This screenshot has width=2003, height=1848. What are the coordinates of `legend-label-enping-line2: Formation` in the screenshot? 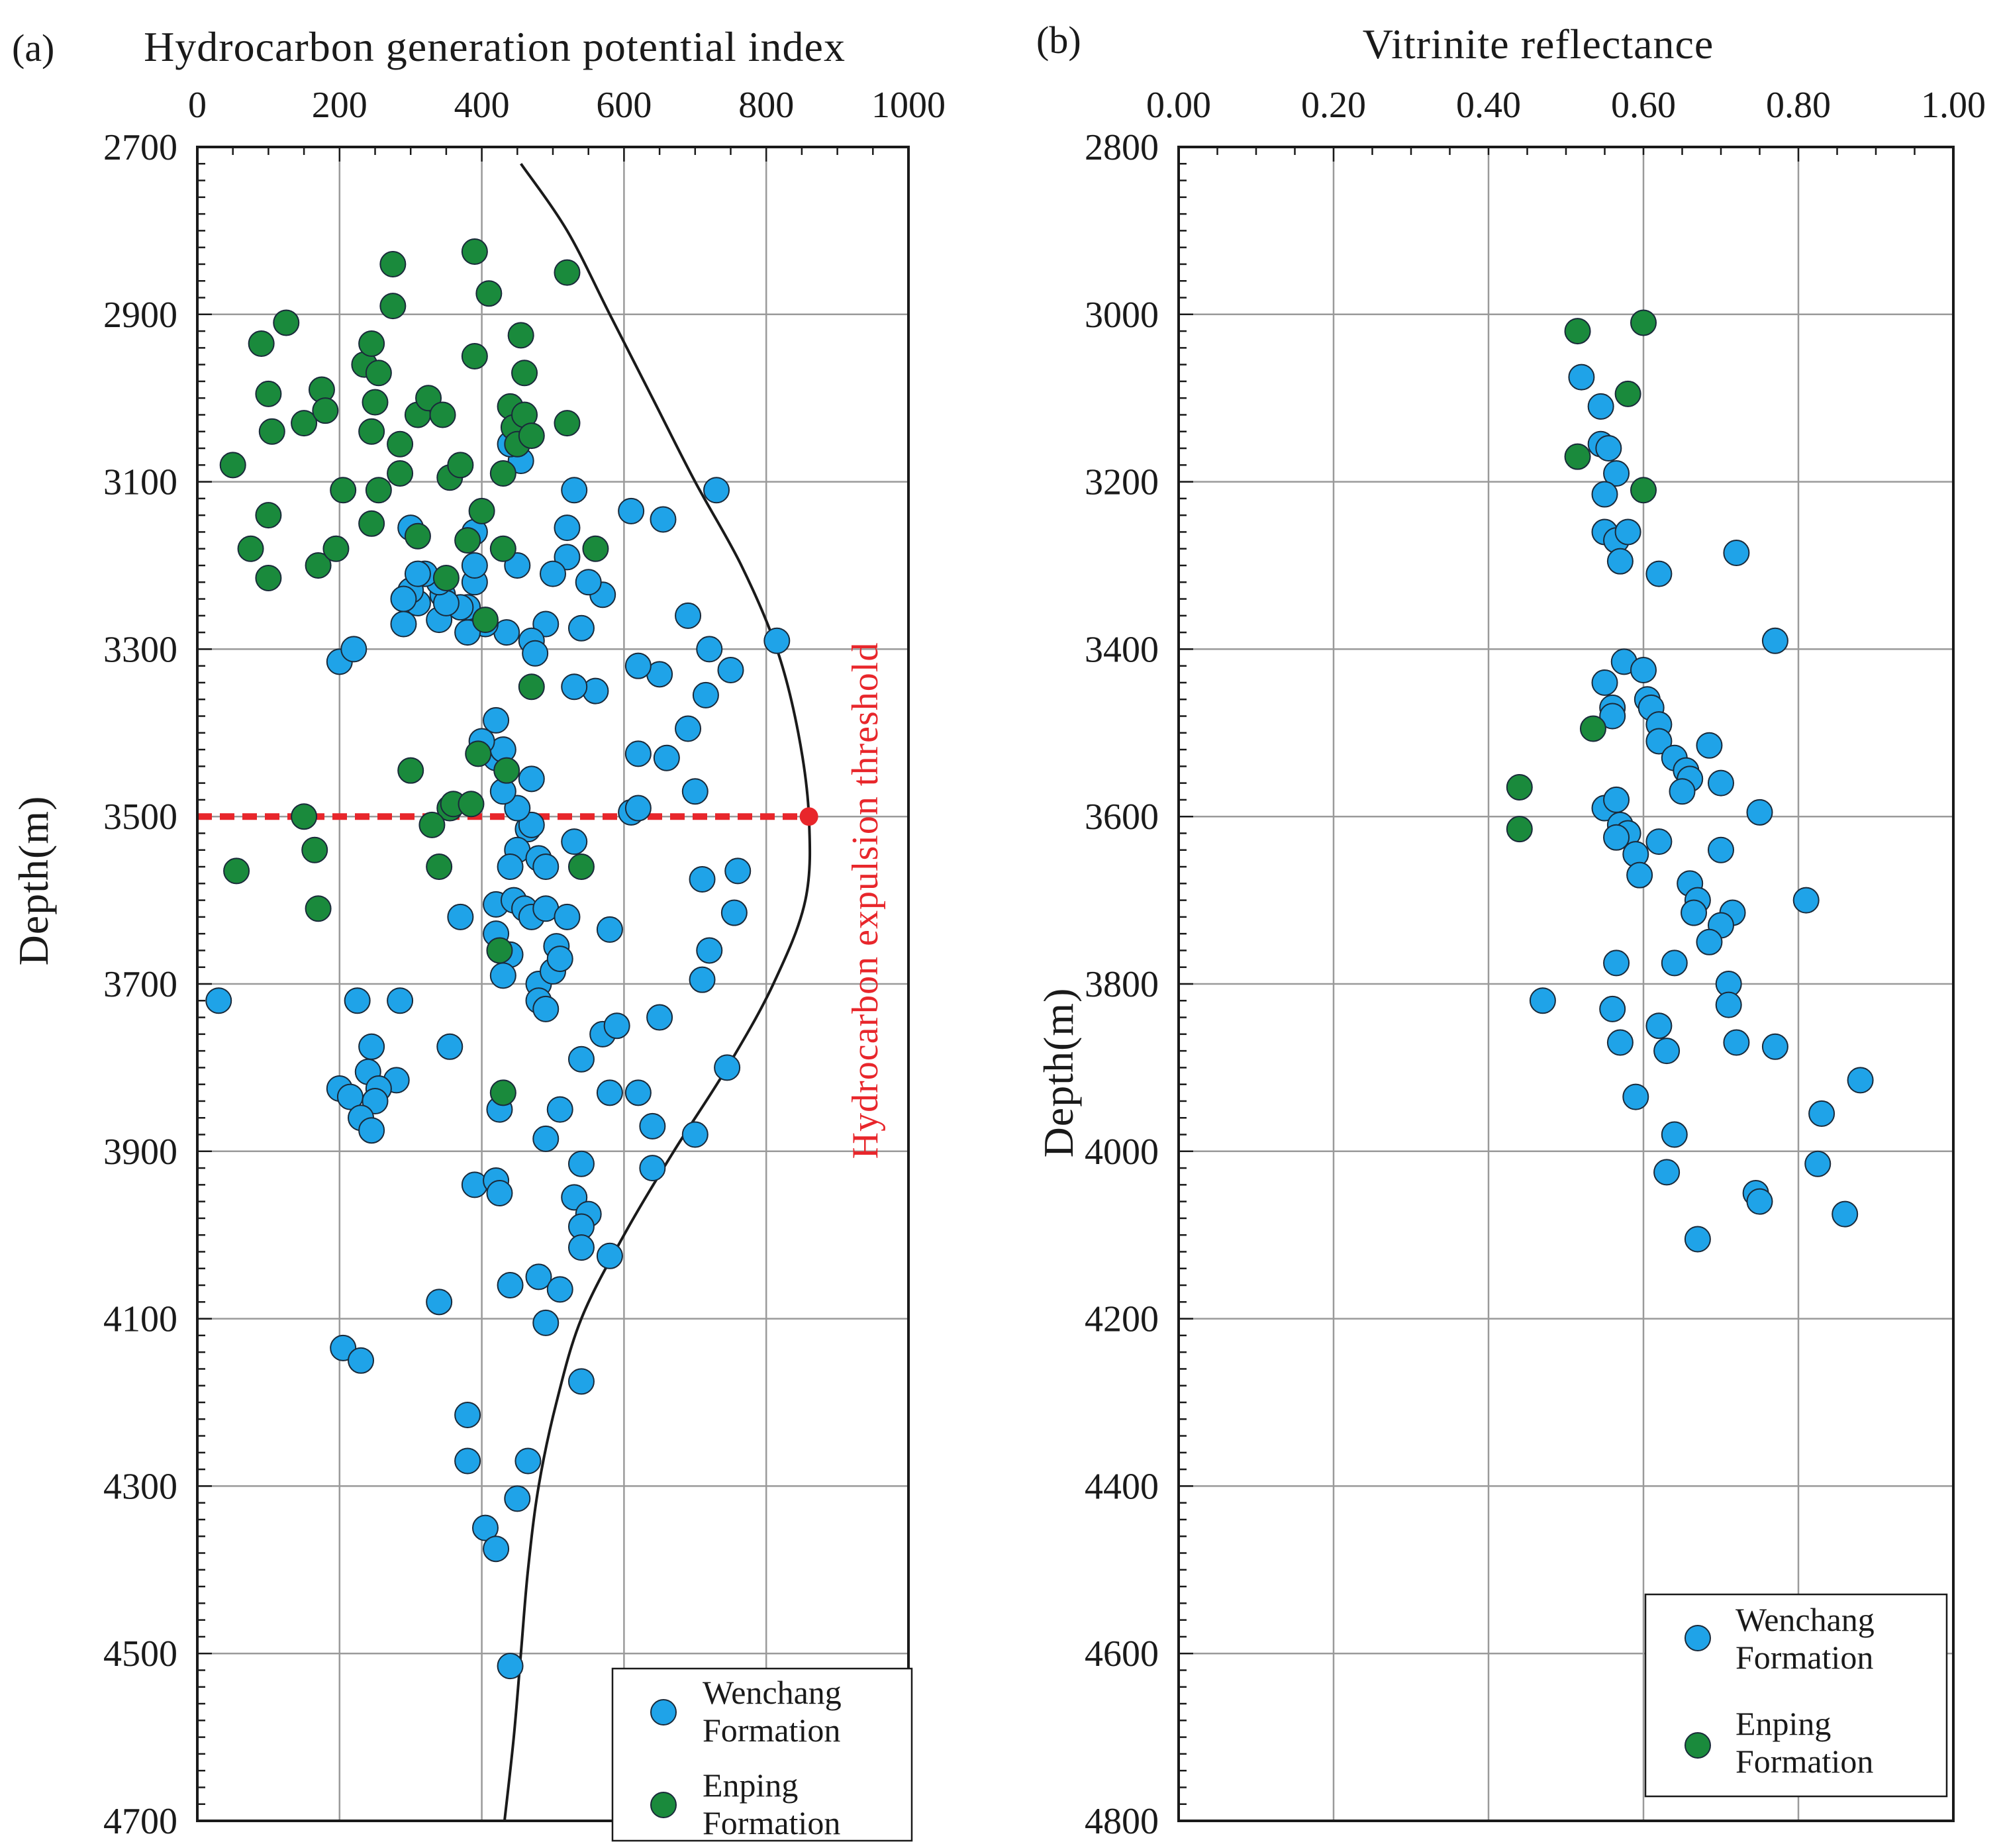 It's located at (771, 1822).